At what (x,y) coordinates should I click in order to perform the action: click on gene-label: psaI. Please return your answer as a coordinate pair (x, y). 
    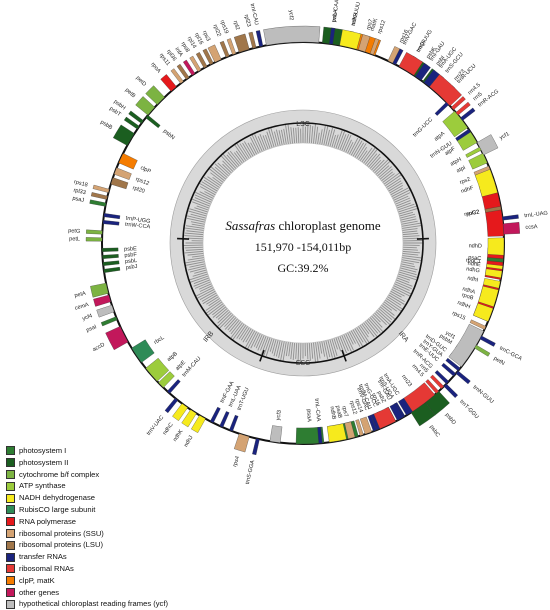
    Looking at the image, I should click on (91, 329).